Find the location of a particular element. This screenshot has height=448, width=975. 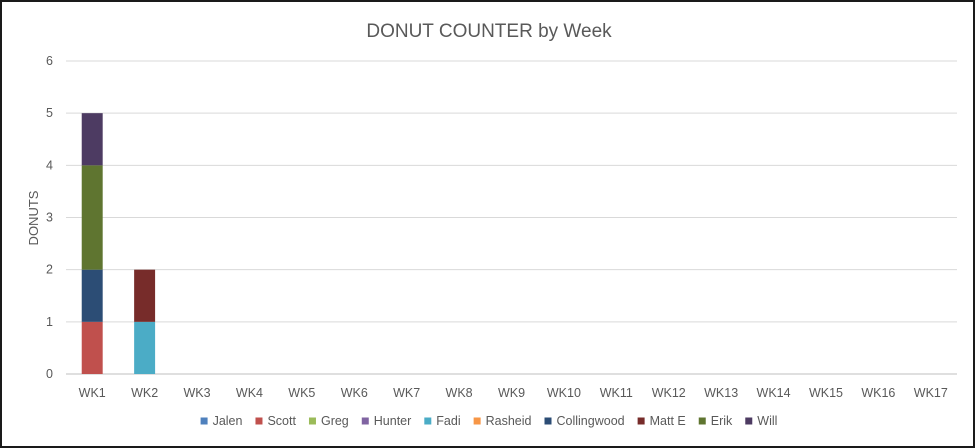

legend-item: Will is located at coordinates (761, 421).